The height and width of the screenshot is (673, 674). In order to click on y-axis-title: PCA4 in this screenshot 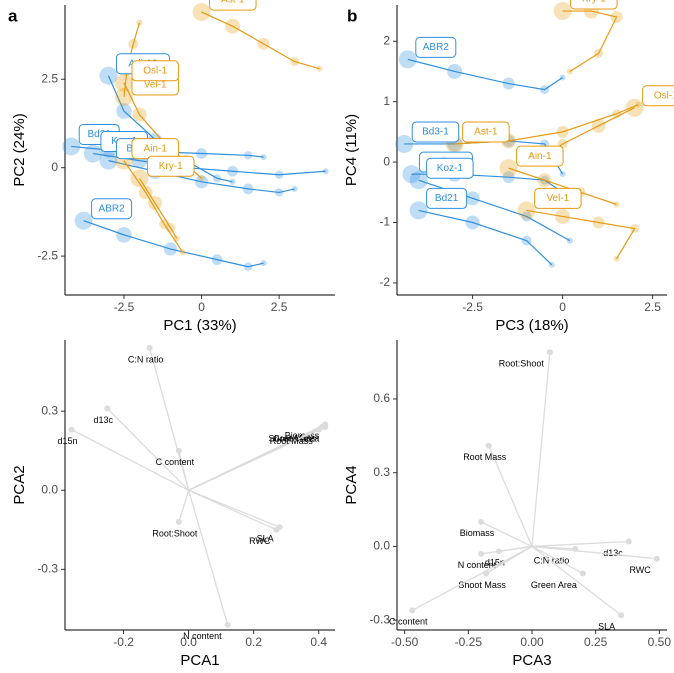, I will do `click(351, 484)`.